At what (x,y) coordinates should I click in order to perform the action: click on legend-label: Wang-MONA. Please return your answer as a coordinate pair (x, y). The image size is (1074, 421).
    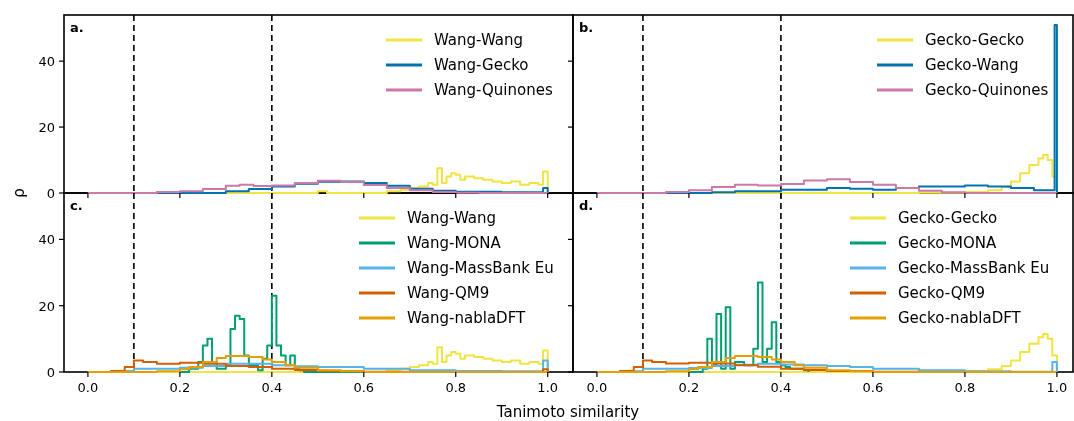
    Looking at the image, I should click on (454, 243).